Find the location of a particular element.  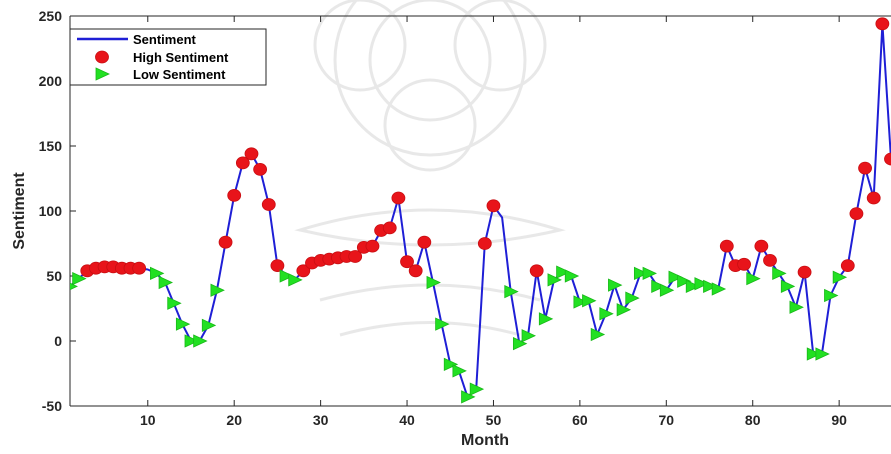

y-tick-label: 250 is located at coordinates (51, 16).